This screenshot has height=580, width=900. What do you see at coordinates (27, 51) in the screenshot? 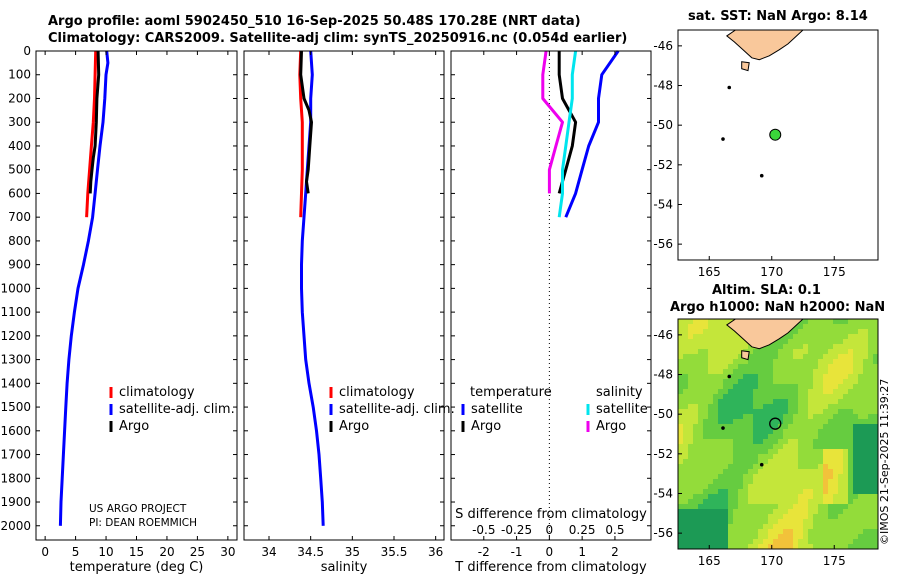
I see `depth-tick-label: 0` at bounding box center [27, 51].